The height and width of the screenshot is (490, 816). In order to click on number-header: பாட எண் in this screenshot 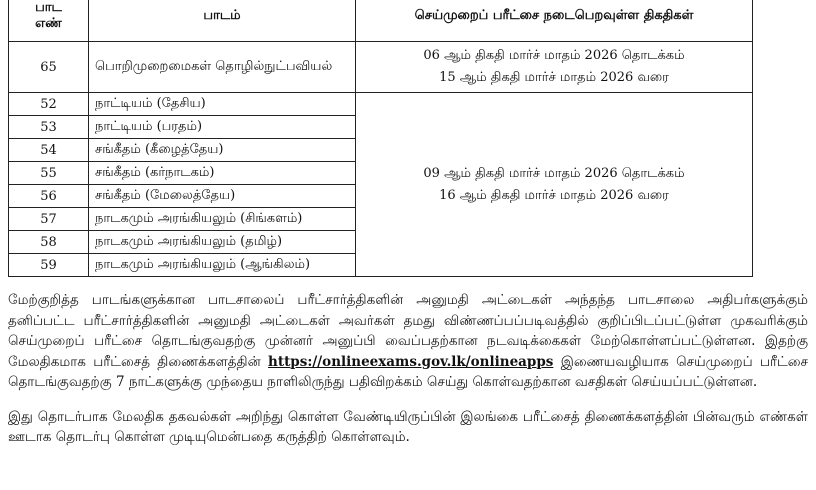, I will do `click(48, 21)`.